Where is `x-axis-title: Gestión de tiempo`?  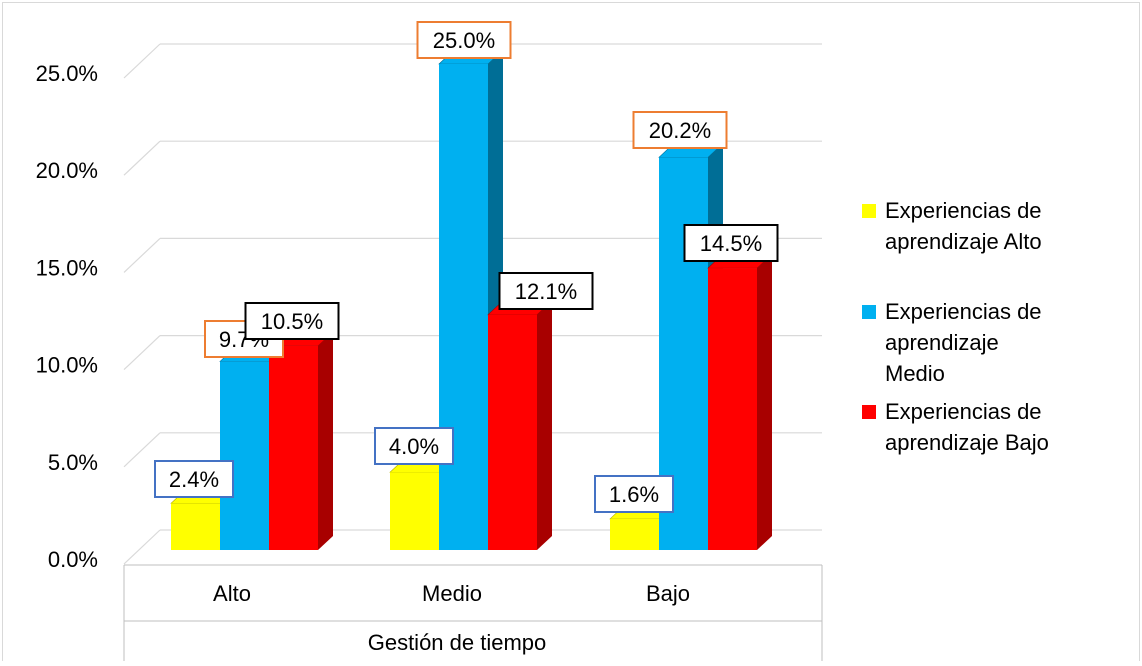
x-axis-title: Gestión de tiempo is located at coordinates (457, 642).